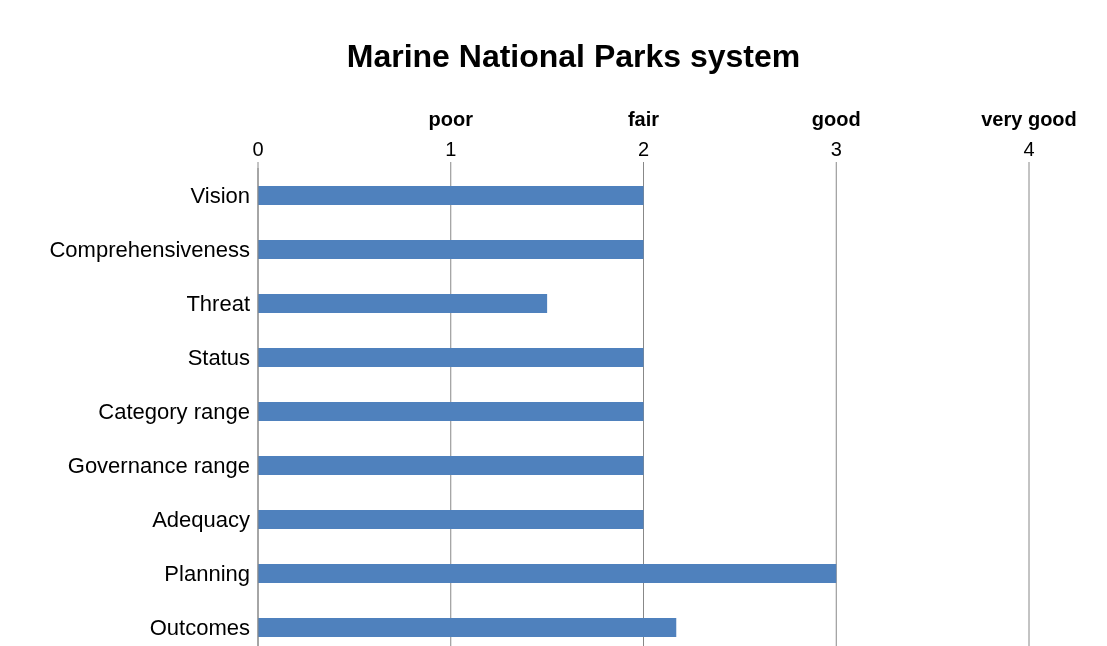 Image resolution: width=1107 pixels, height=646 pixels. Describe the element at coordinates (258, 149) in the screenshot. I see `x-tick-label: 0` at that location.